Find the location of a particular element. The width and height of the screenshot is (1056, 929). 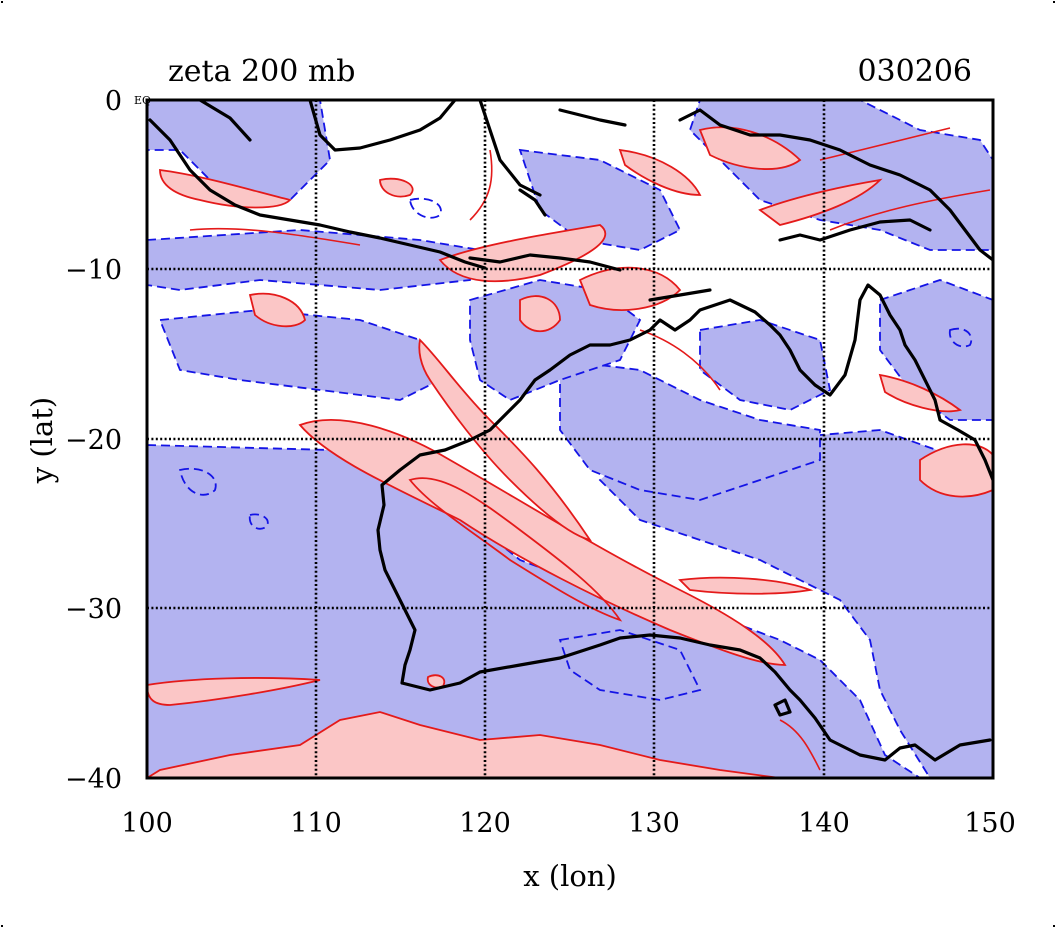

title-left: zeta 200 mb is located at coordinates (262, 71).